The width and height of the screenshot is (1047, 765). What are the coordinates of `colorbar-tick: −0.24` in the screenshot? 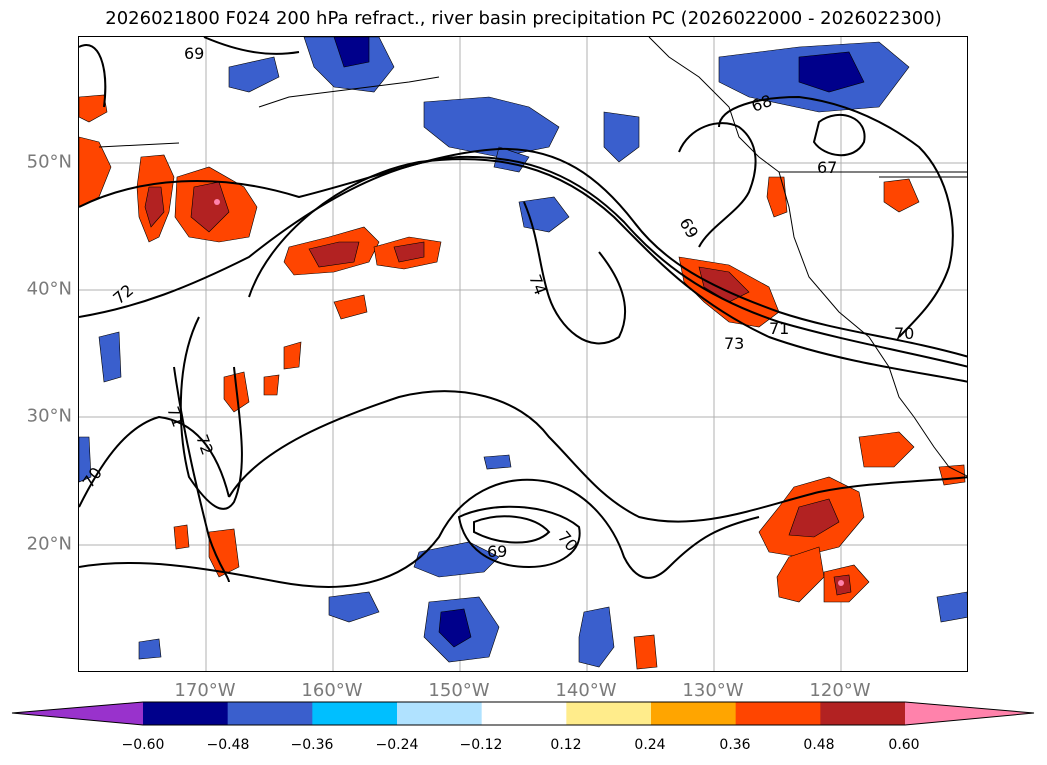 It's located at (397, 745).